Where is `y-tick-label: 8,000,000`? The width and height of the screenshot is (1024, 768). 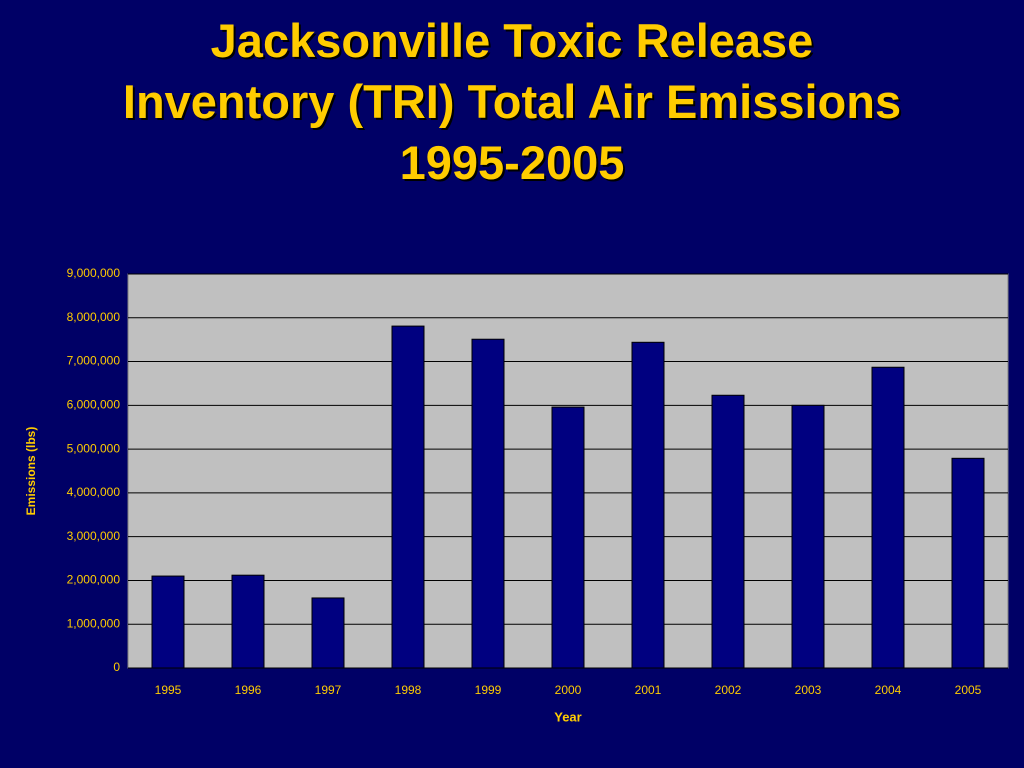 y-tick-label: 8,000,000 is located at coordinates (94, 317).